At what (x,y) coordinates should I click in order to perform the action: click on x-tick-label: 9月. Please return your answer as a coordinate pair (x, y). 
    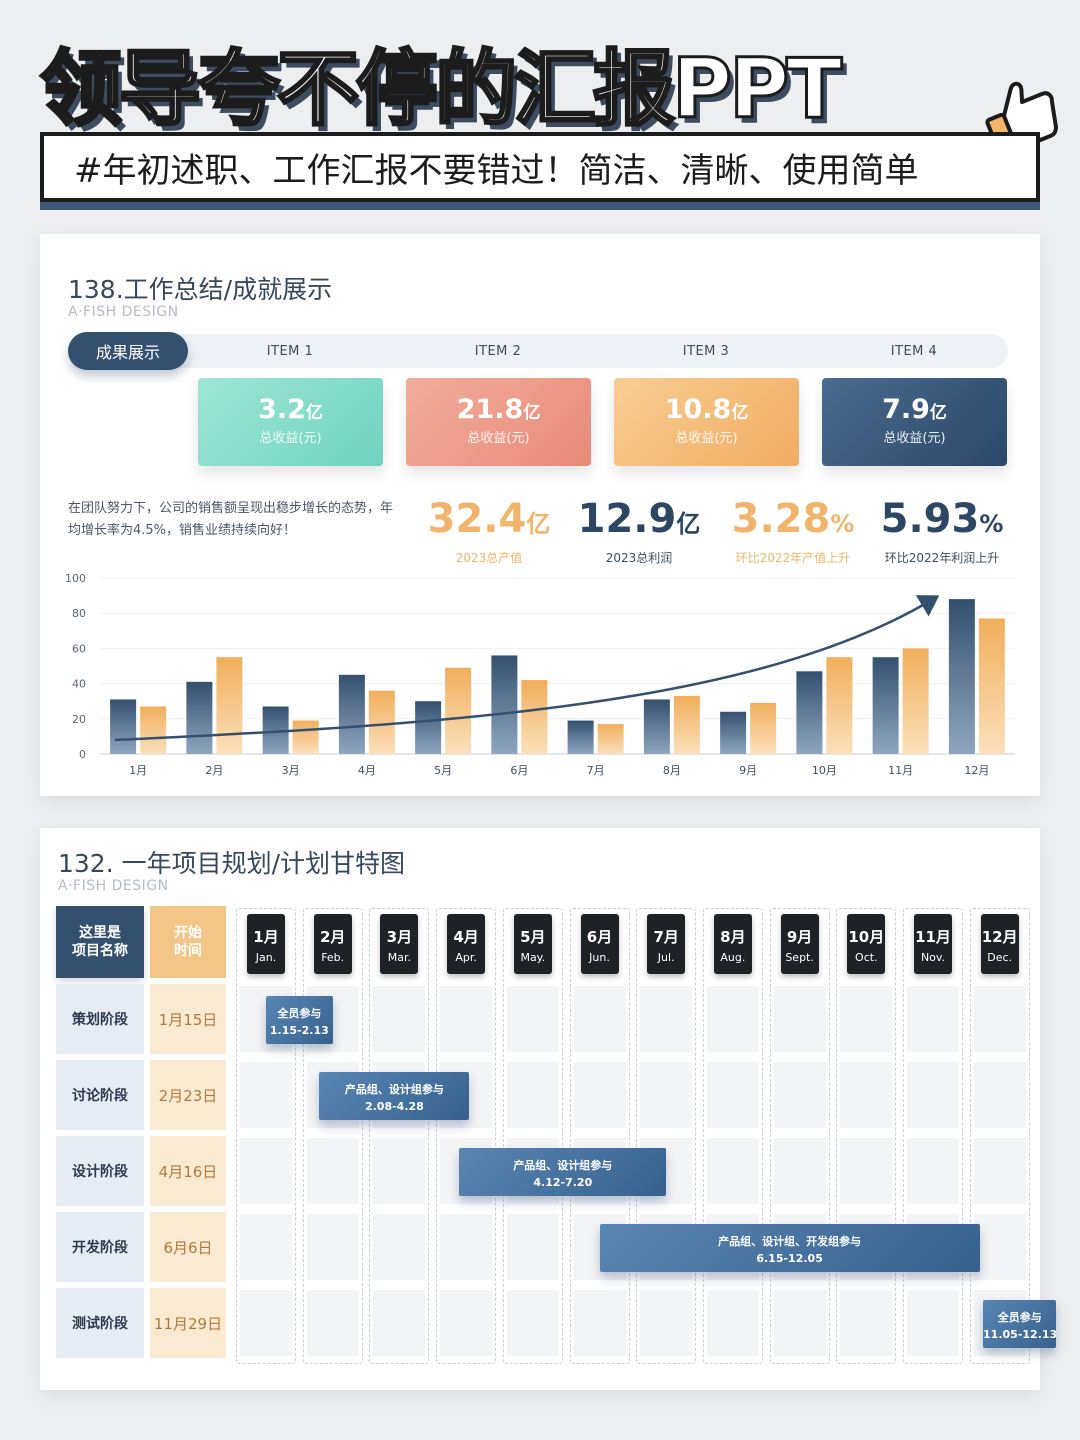
    Looking at the image, I should click on (748, 770).